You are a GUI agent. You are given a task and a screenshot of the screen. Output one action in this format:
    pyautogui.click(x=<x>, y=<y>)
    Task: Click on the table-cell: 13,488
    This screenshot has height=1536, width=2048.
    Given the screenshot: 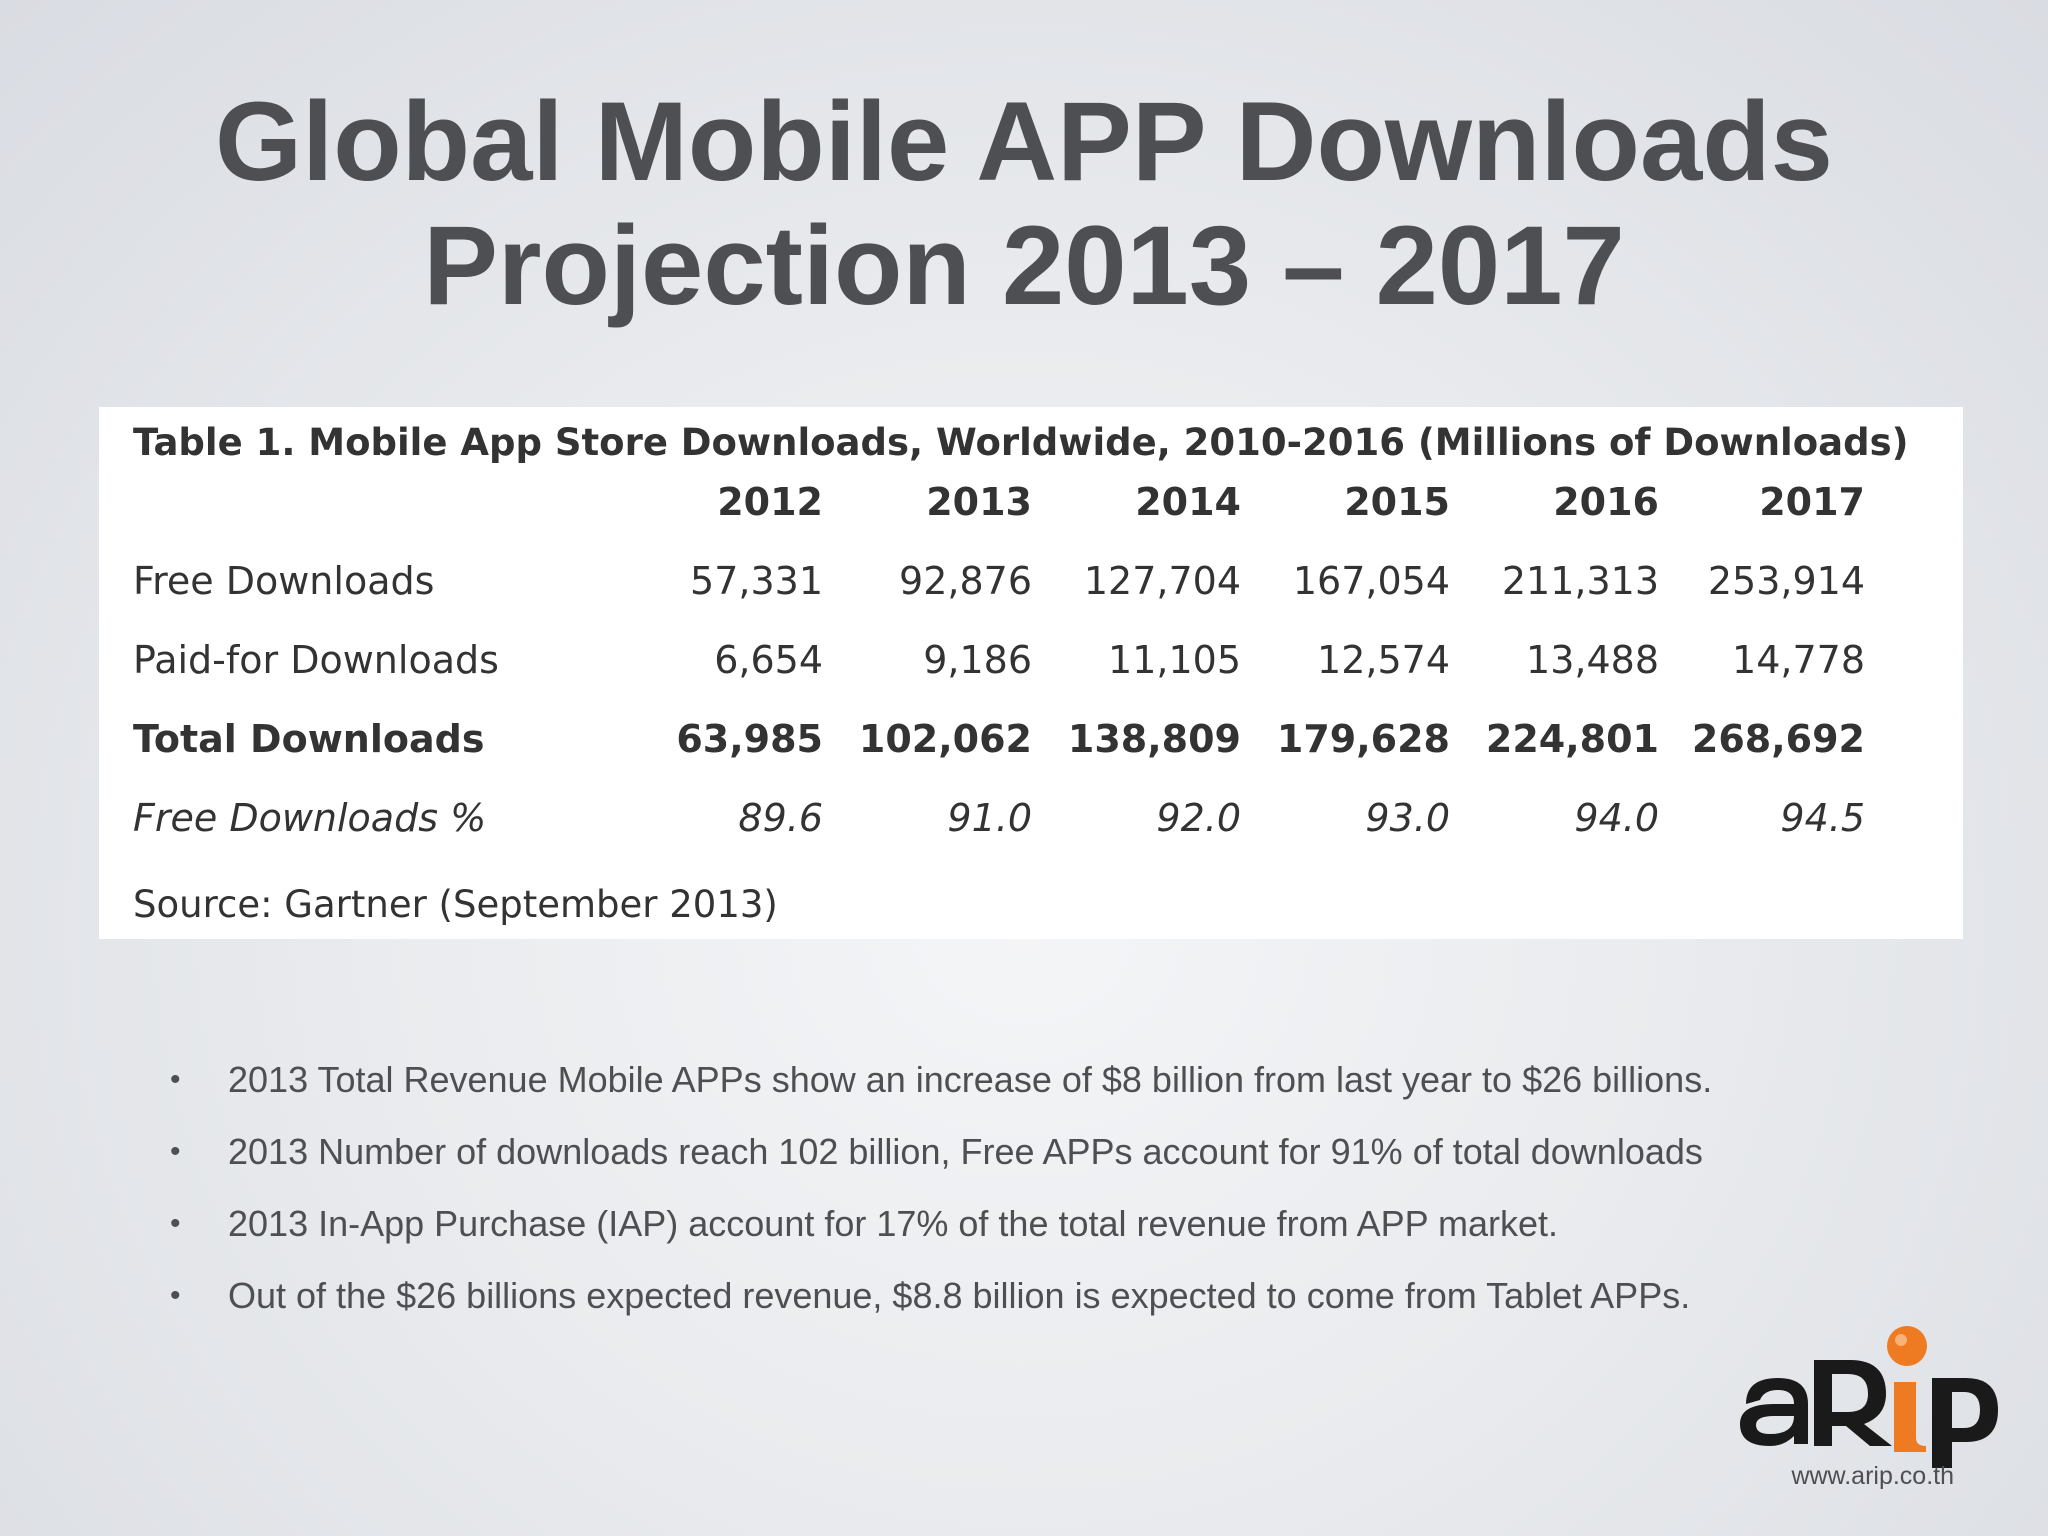 What is the action you would take?
    pyautogui.click(x=1592, y=660)
    